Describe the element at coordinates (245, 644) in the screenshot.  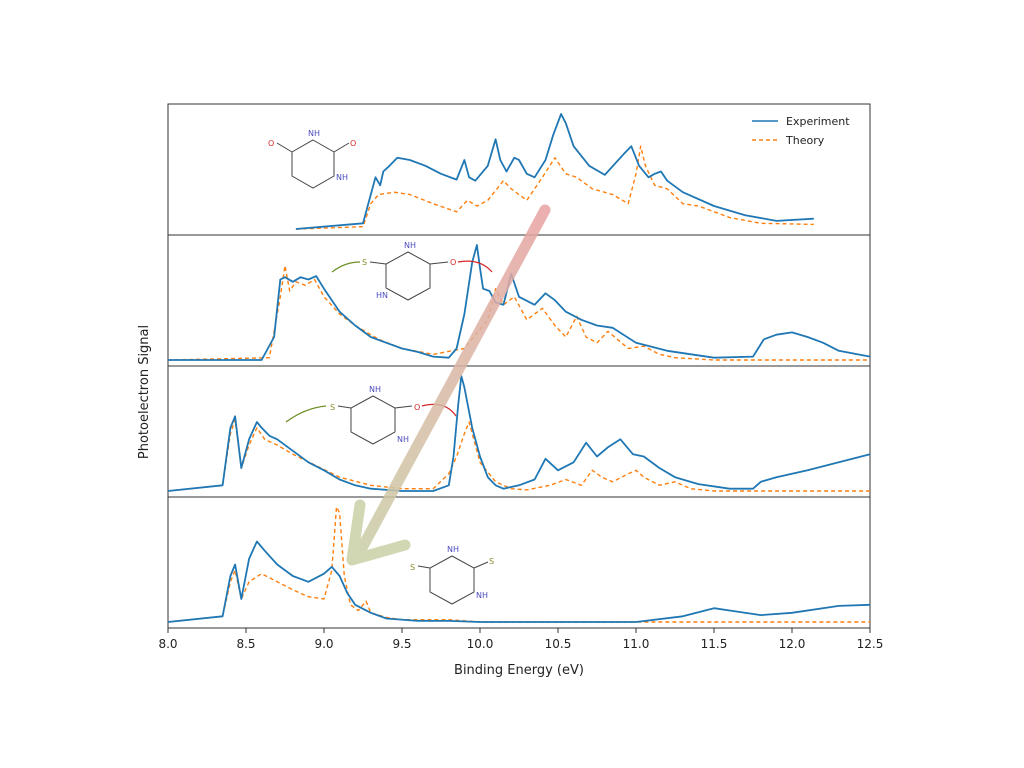
I see `x-tick-label: 8.5` at that location.